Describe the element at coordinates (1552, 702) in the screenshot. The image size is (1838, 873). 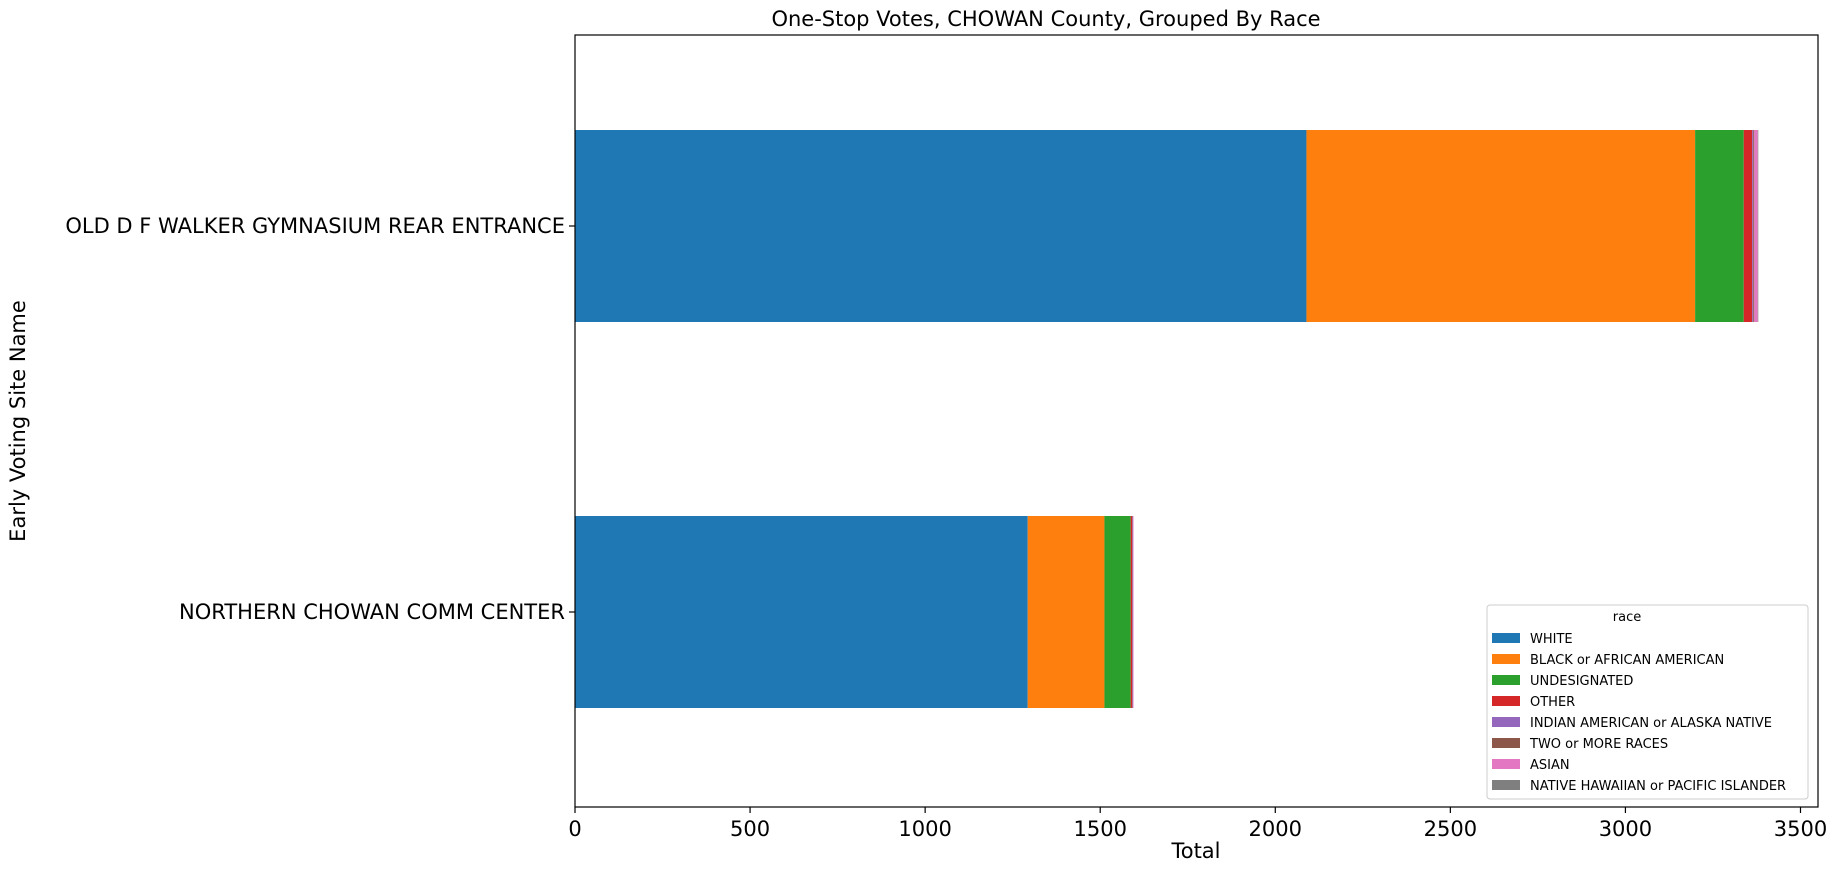
I see `legend-label: OTHER` at that location.